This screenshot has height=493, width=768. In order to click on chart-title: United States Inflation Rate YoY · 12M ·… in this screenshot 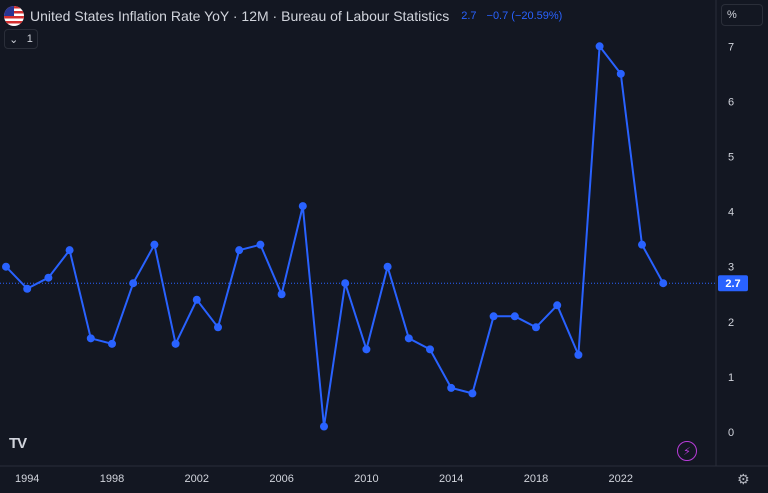, I will do `click(240, 16)`.